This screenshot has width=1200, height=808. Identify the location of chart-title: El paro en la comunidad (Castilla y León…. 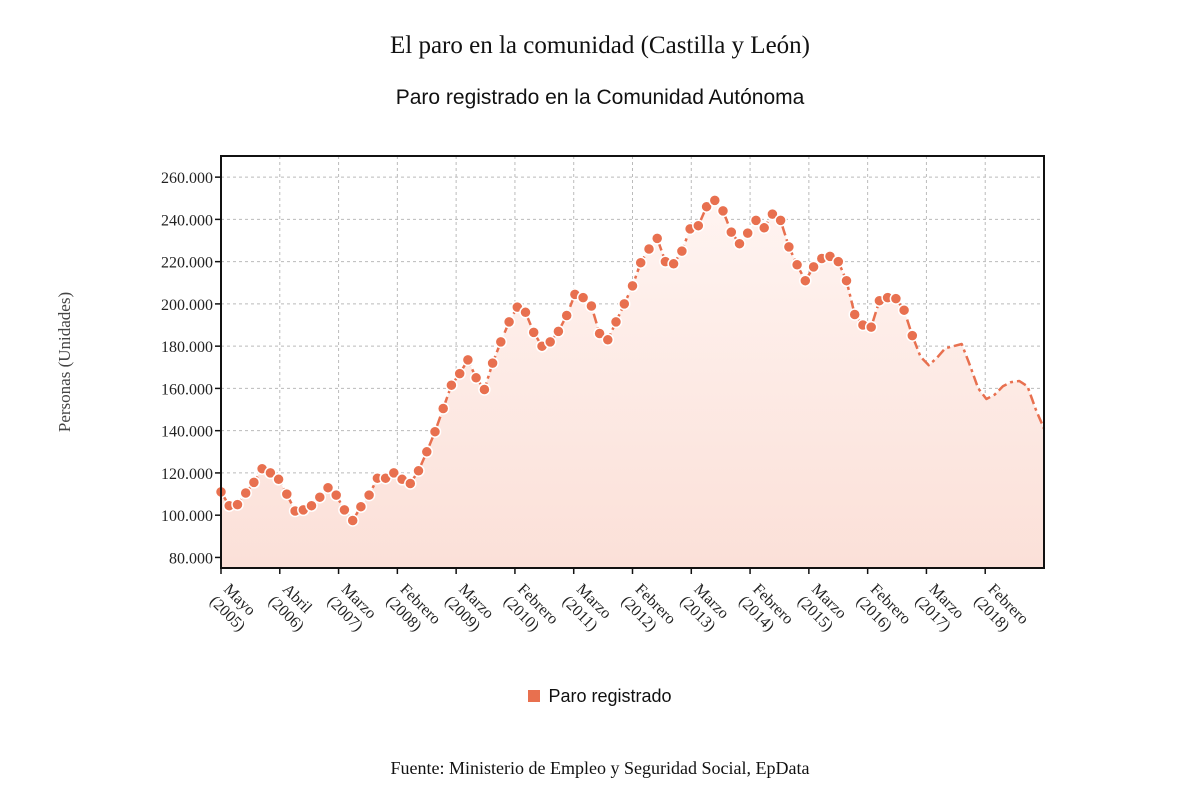
(599, 45).